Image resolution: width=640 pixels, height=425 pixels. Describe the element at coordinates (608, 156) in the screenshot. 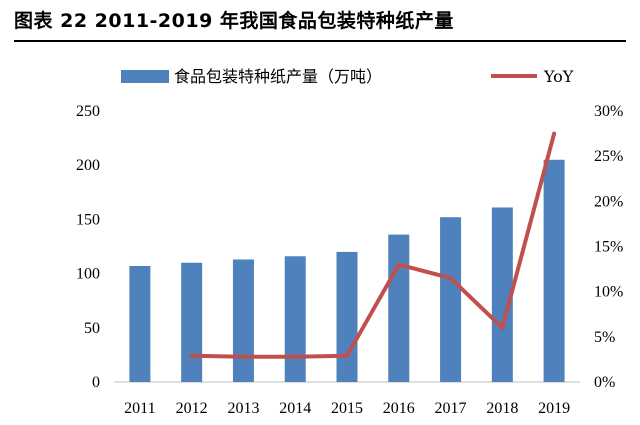

I see `right-tick-label: 25%` at that location.